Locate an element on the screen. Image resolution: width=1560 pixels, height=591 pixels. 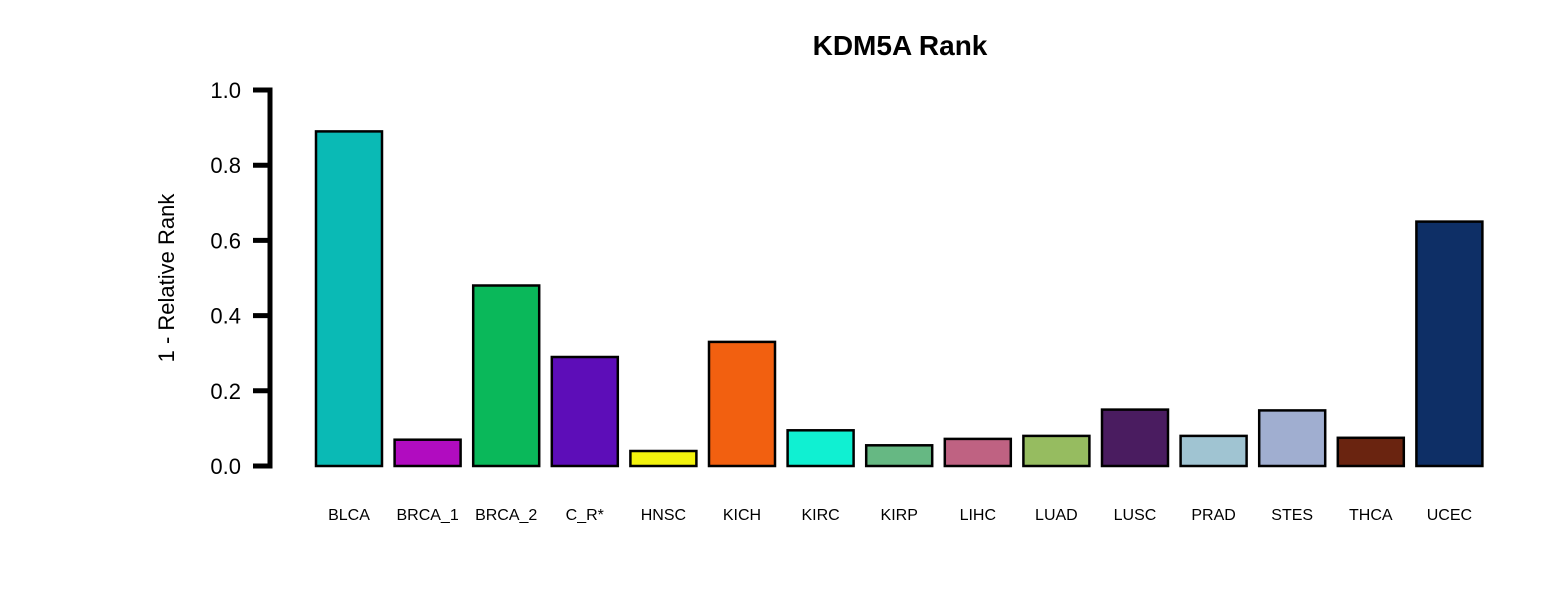
y-tick-label: 0.0 is located at coordinates (225, 466).